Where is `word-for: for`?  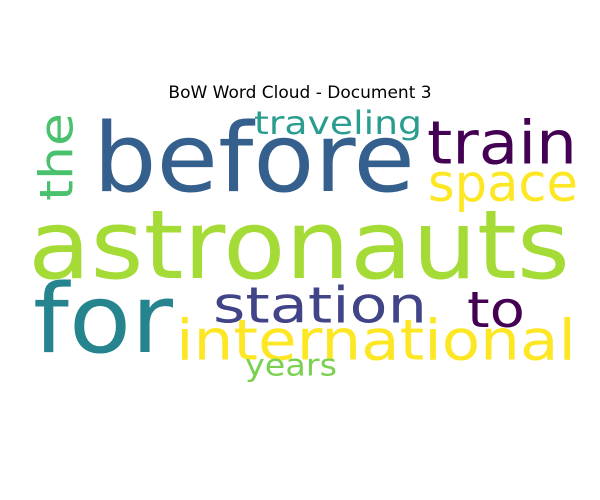
word-for: for is located at coordinates (103, 320).